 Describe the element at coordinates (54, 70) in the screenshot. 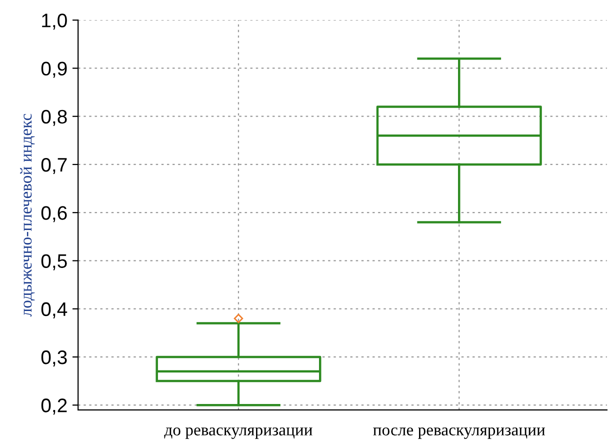

I see `y-tick-label: 0,9` at that location.